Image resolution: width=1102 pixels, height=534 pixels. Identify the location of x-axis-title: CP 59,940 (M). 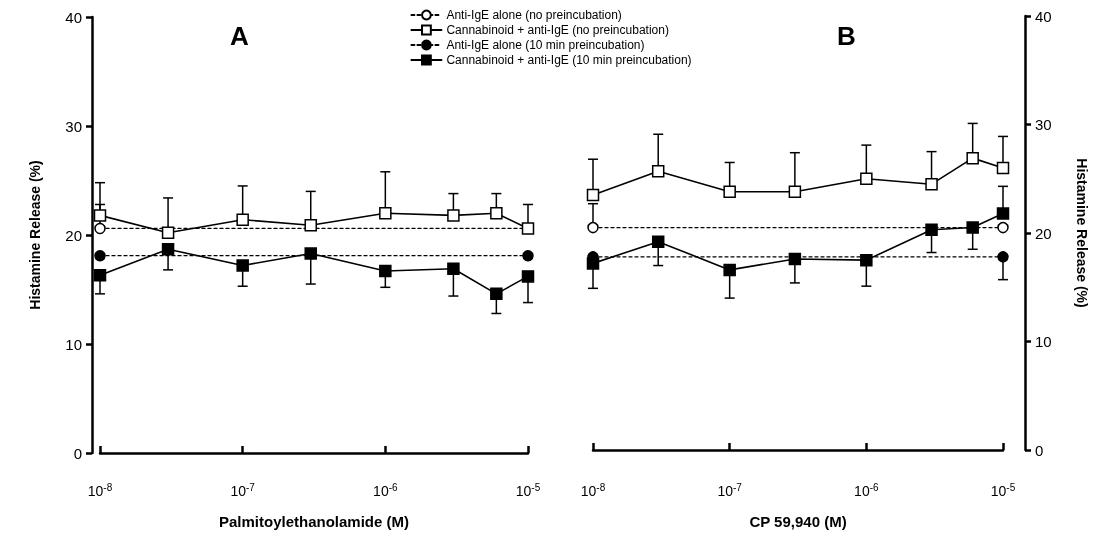
(798, 521).